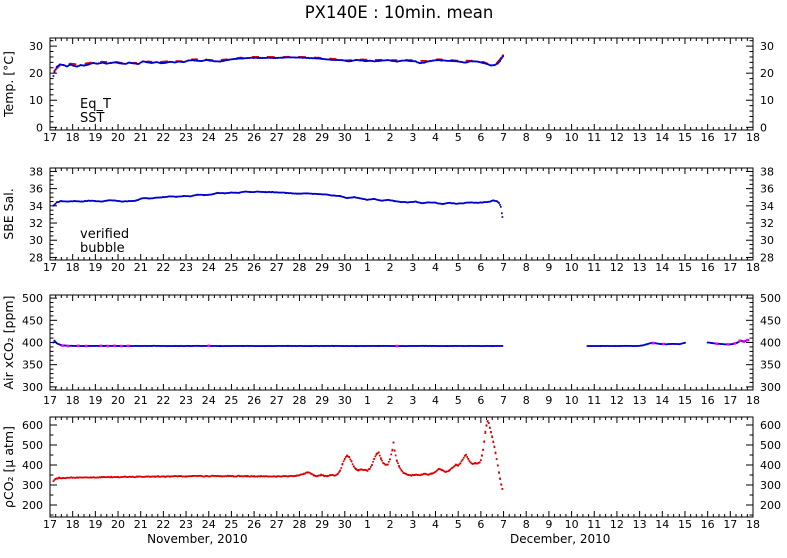 Image resolution: width=787 pixels, height=558 pixels. Describe the element at coordinates (767, 257) in the screenshot. I see `y-tick-label-right: 28` at that location.